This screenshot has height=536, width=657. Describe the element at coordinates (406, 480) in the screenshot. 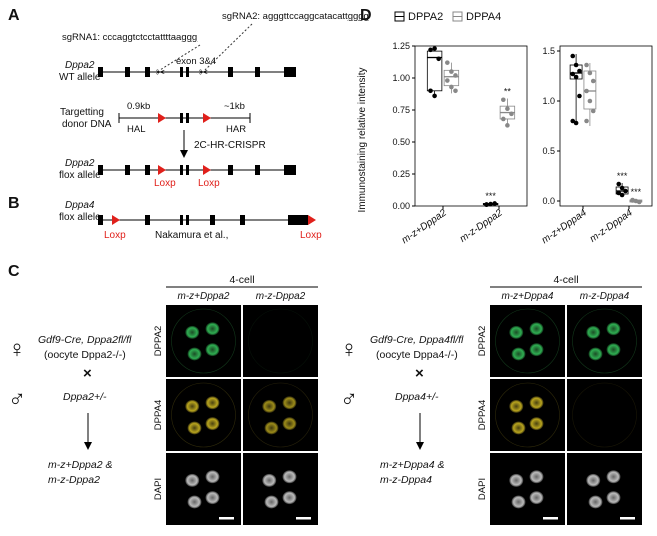

I see `result-line2: m-z-Dppa4` at that location.